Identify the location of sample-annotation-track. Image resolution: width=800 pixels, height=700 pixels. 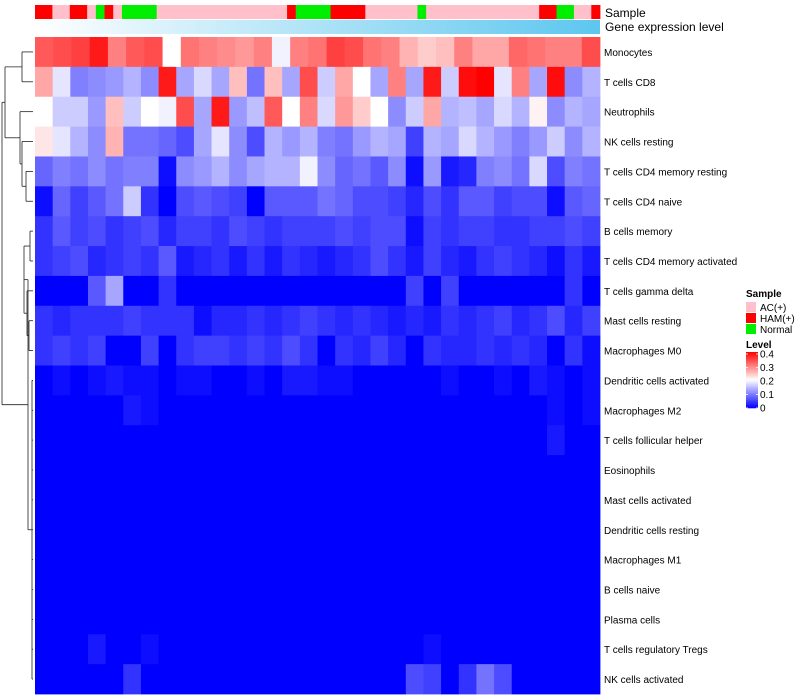
(318, 12).